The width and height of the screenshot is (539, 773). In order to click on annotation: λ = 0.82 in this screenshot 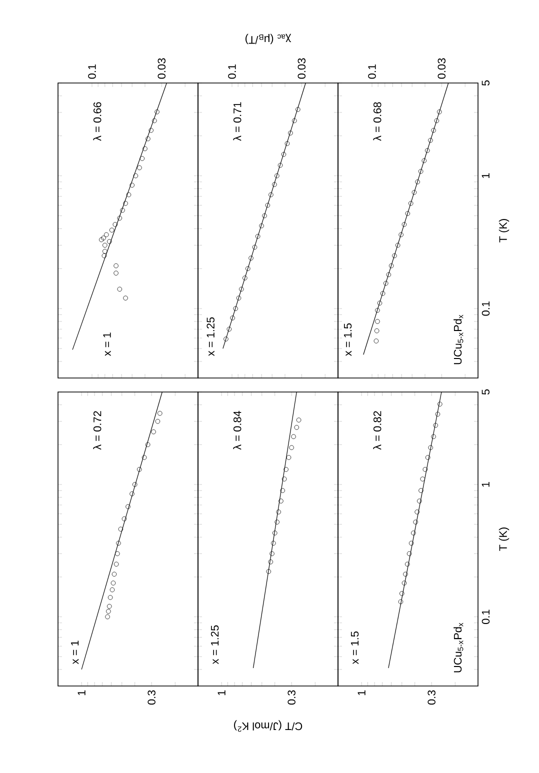, I will do `click(377, 430)`.